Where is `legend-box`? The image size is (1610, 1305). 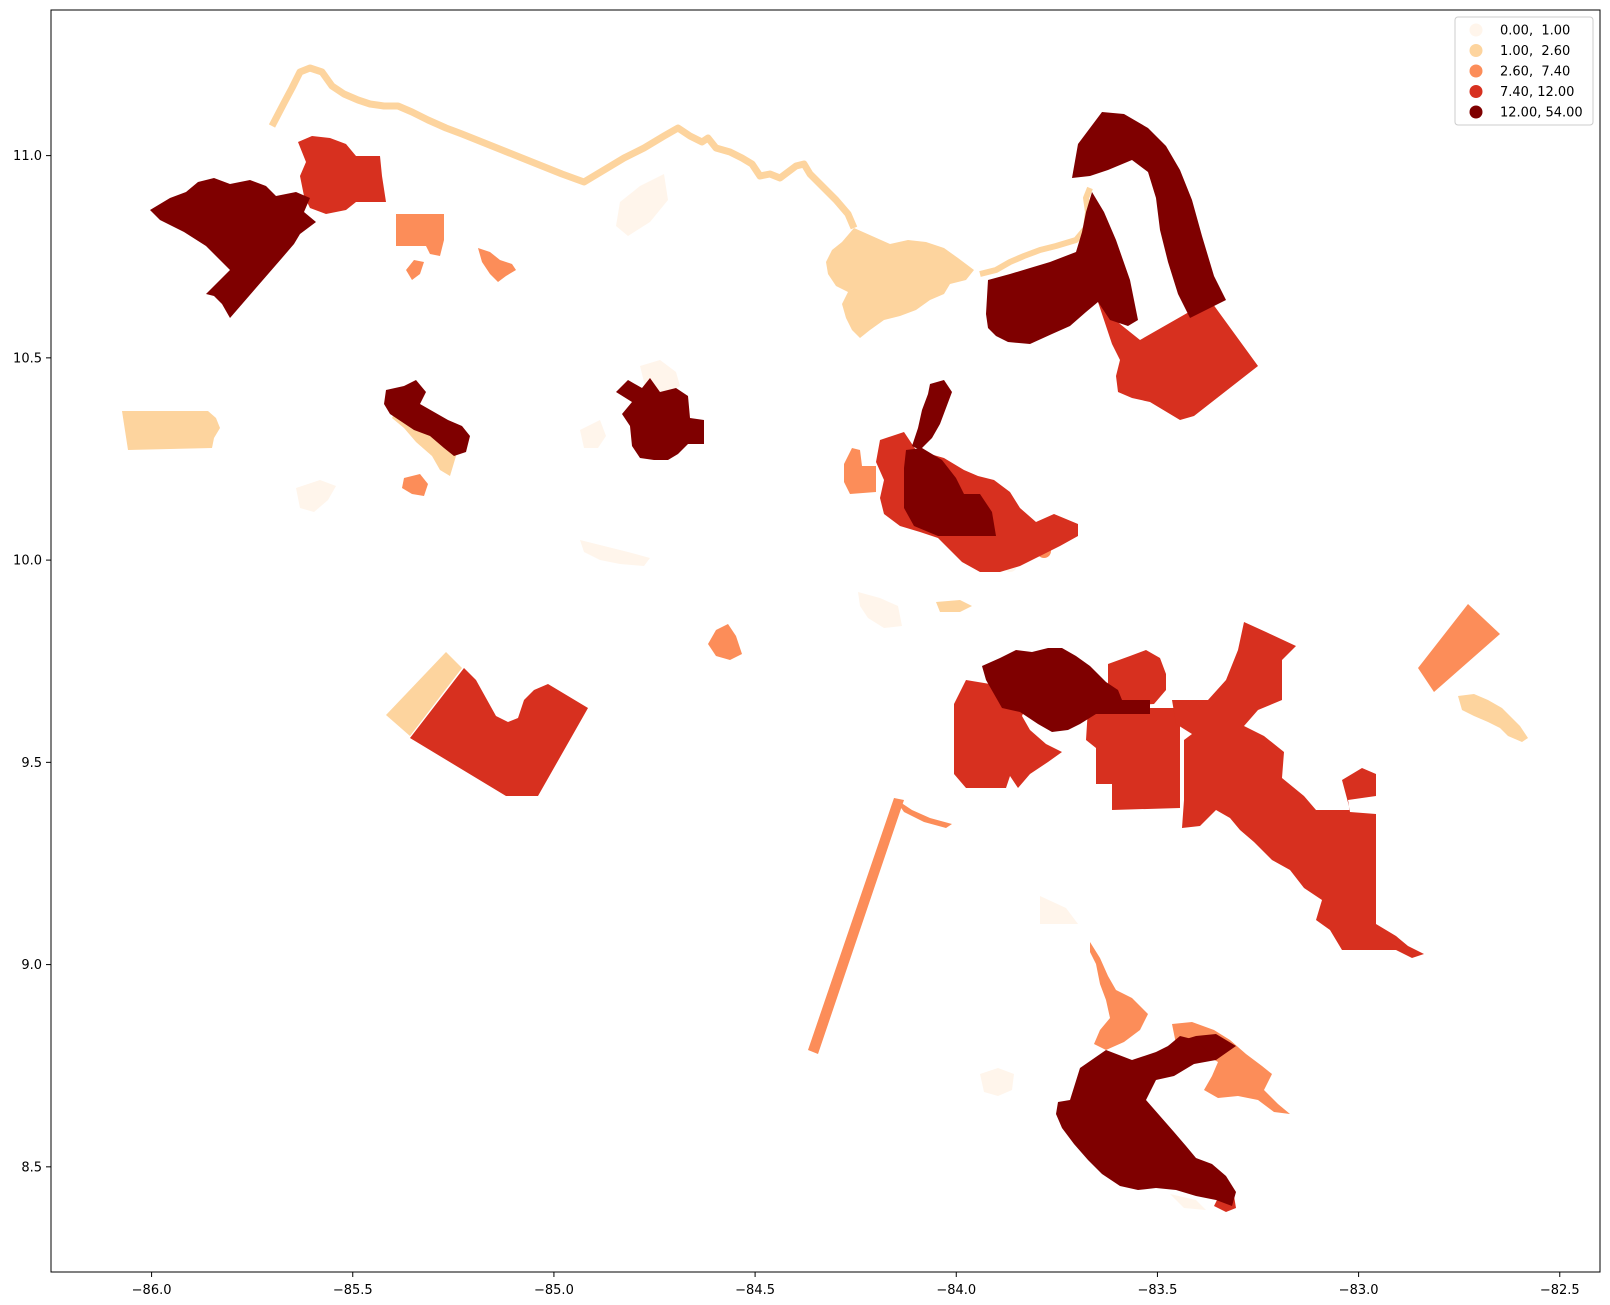 legend-box is located at coordinates (1524, 71).